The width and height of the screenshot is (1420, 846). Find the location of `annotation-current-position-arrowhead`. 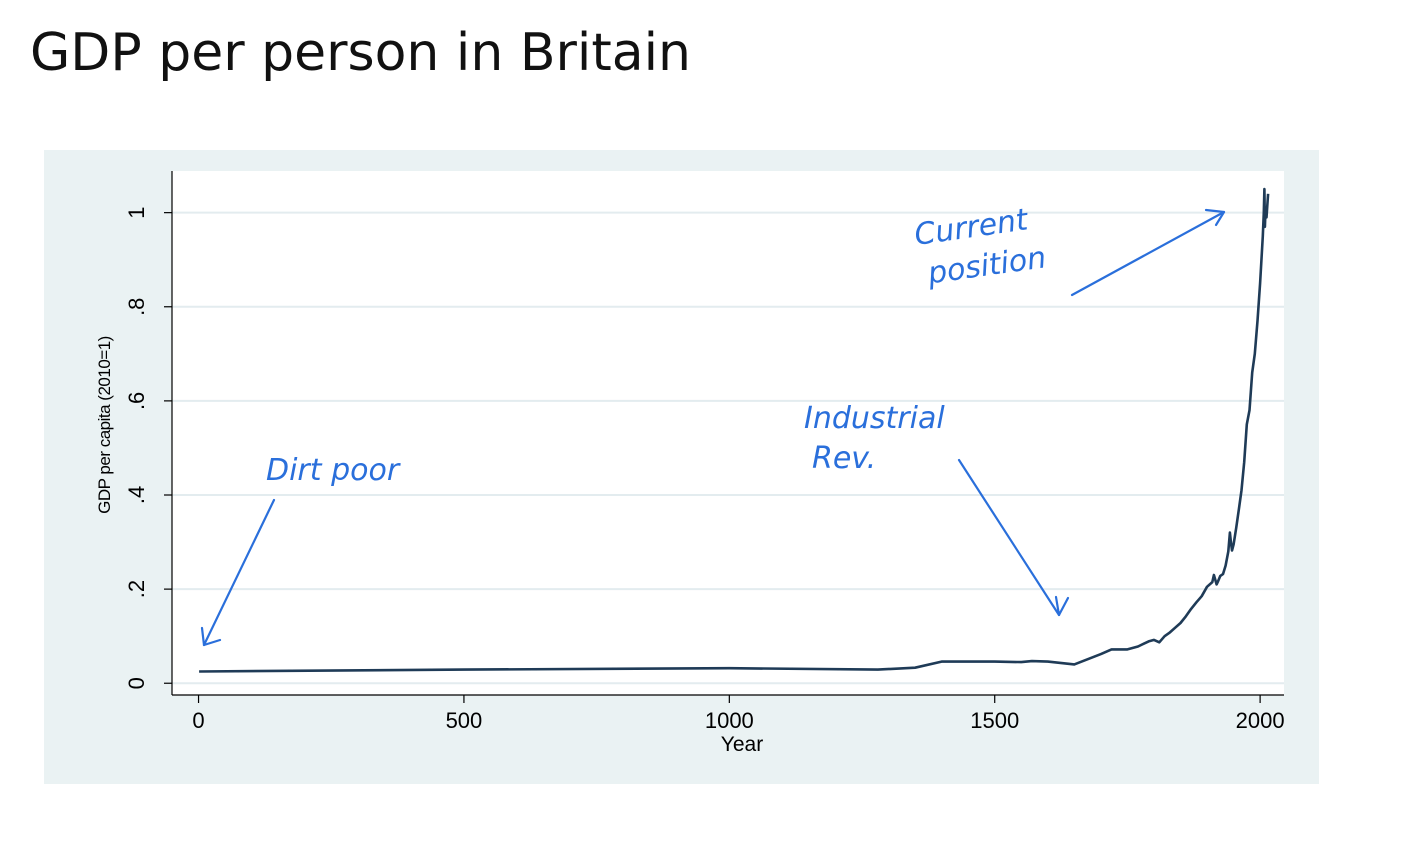

annotation-current-position-arrowhead is located at coordinates (1215, 217).